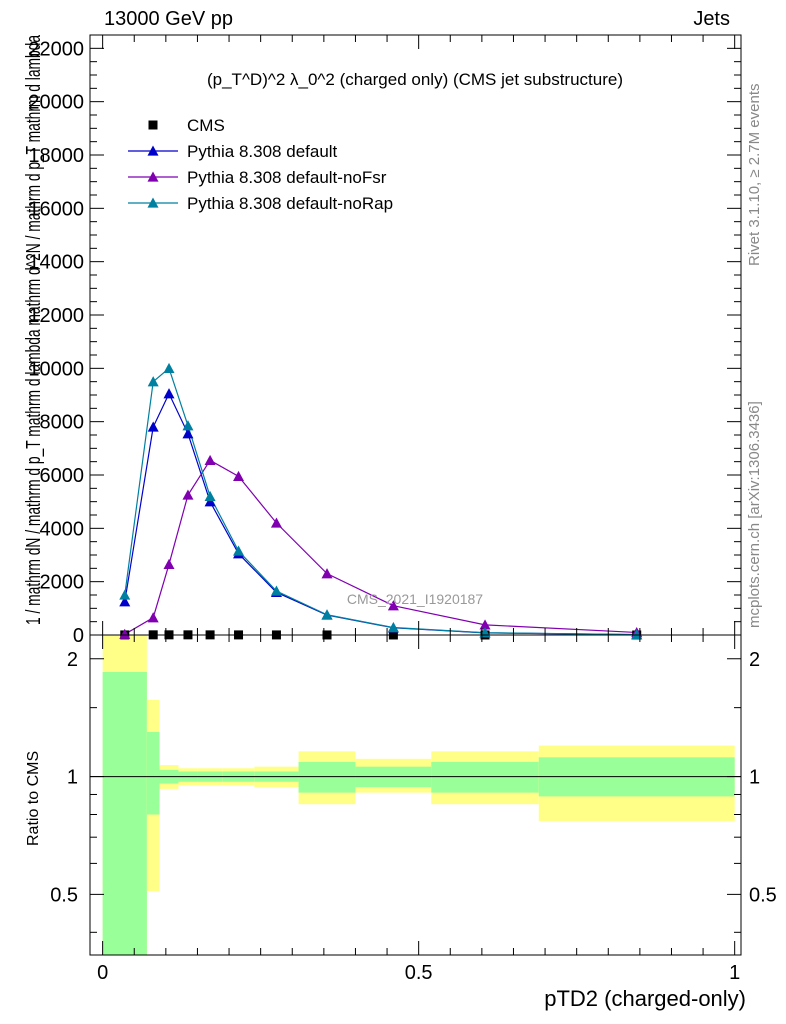 The height and width of the screenshot is (1024, 786). I want to click on y-tick-label-0: 0, so click(78, 636).